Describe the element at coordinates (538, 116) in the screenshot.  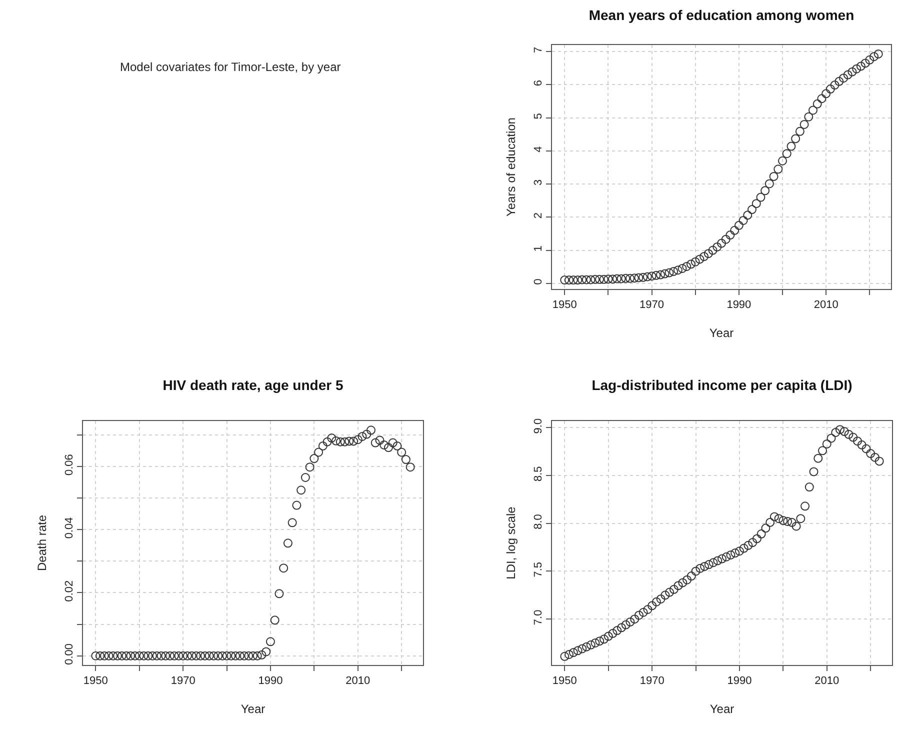
I see `y-tick-label: 5` at that location.